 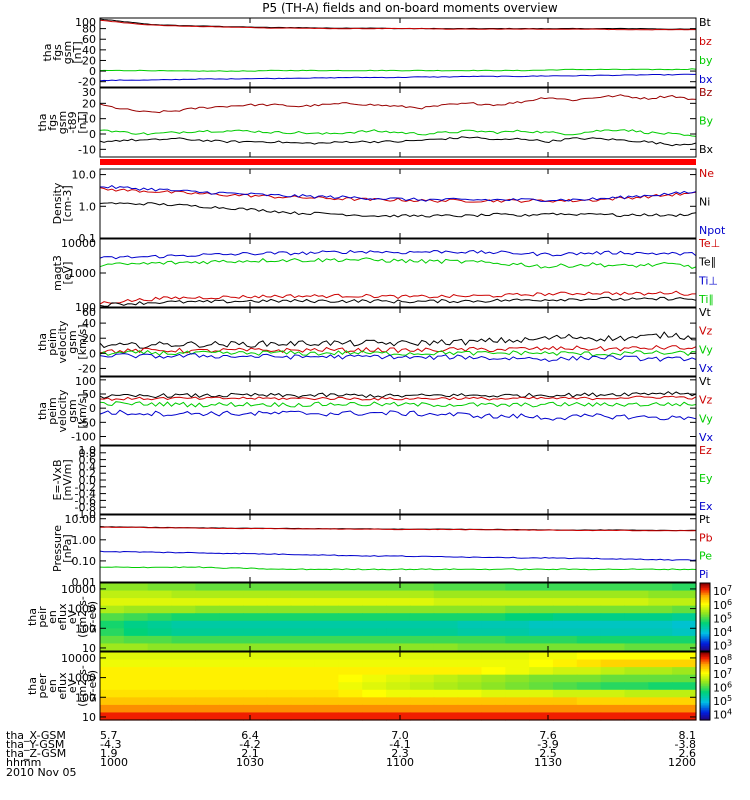 I want to click on colorbar-tick-label: 107, so click(x=722, y=674).